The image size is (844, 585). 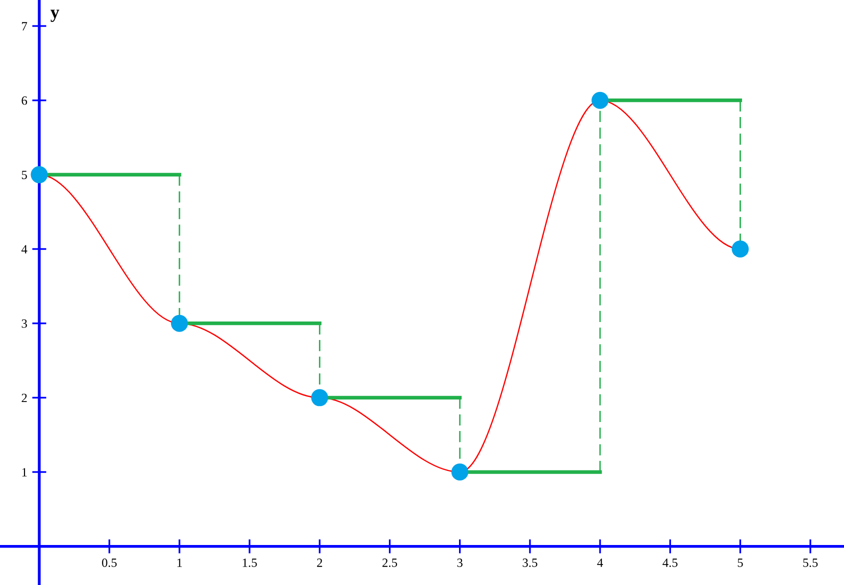 What do you see at coordinates (530, 563) in the screenshot?
I see `x-tick-label: 3.5` at bounding box center [530, 563].